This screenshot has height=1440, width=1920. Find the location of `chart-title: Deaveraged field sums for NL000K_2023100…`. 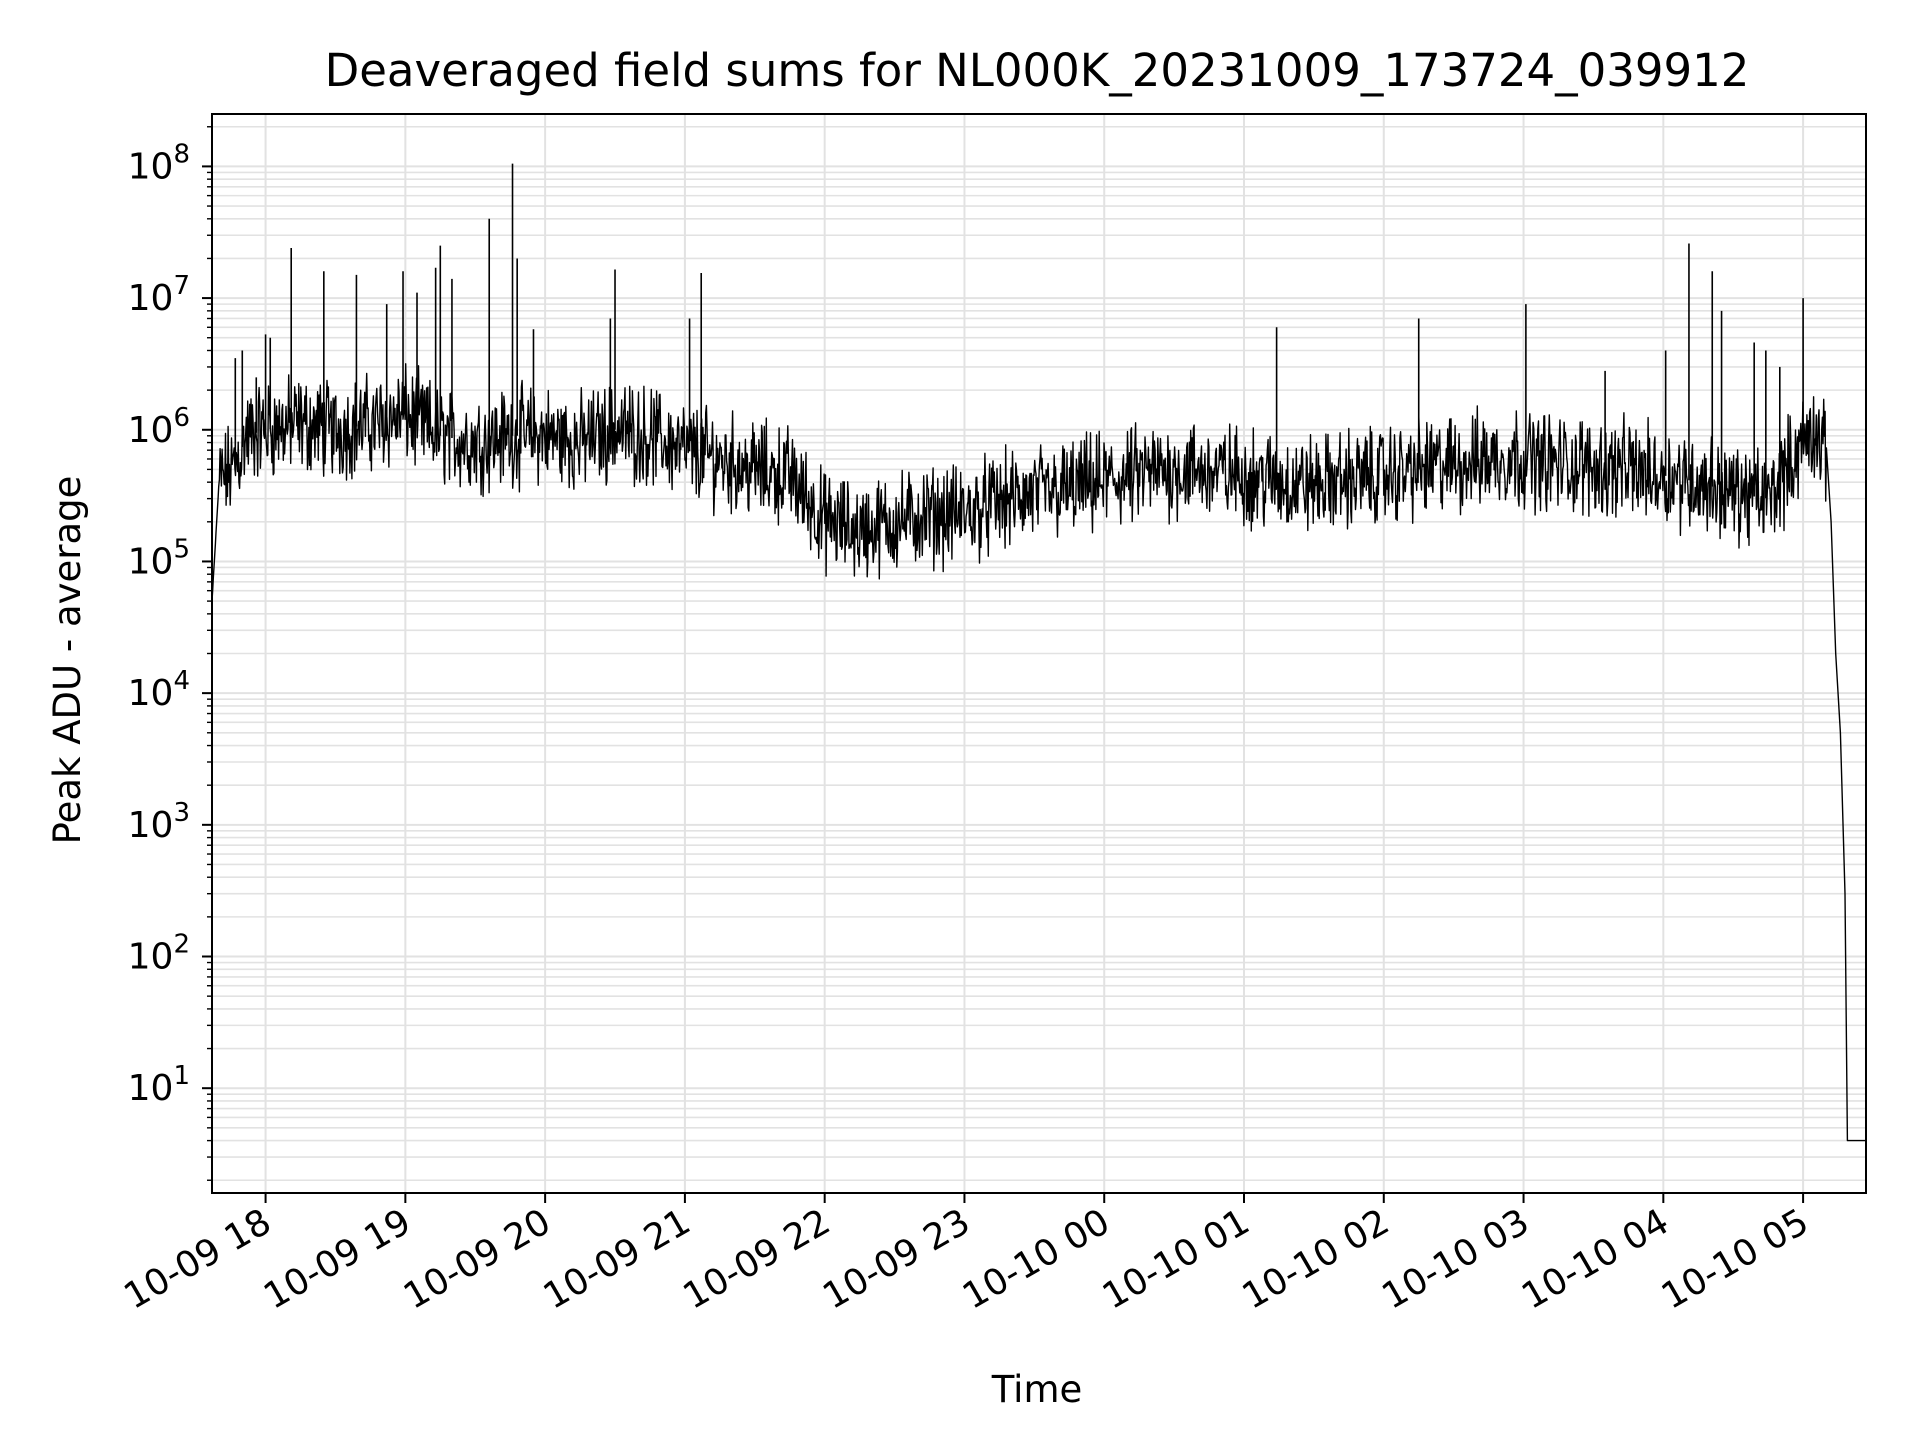

chart-title: Deaveraged field sums for NL000K_2023100… is located at coordinates (1037, 70).